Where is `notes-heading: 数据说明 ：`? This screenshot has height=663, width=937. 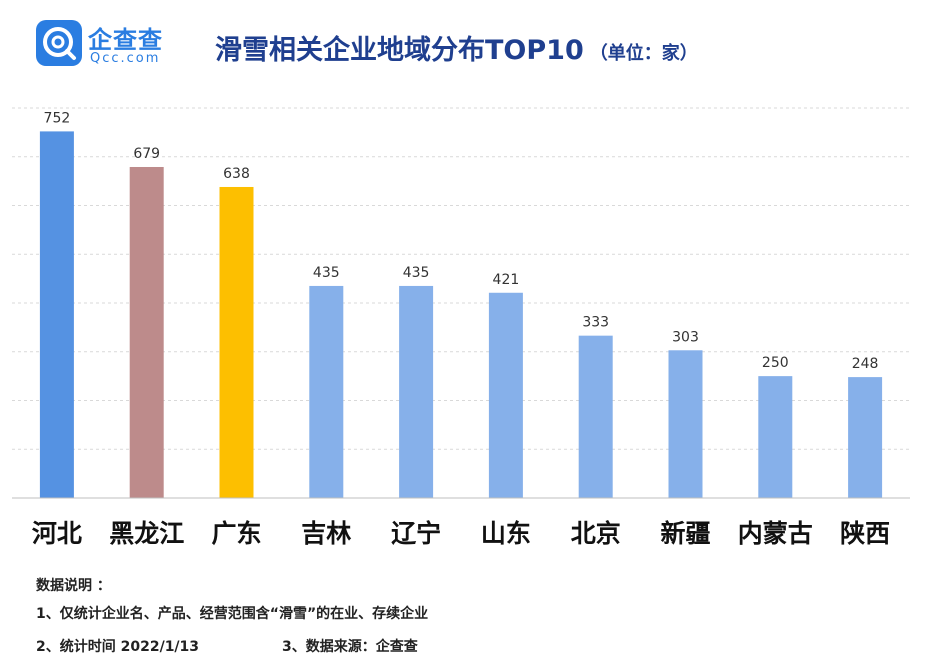
notes-heading: 数据说明 ： is located at coordinates (73, 586).